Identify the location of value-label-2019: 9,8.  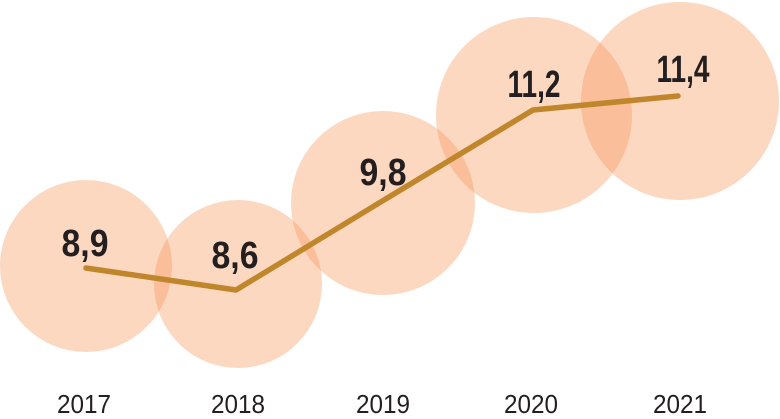
(383, 173).